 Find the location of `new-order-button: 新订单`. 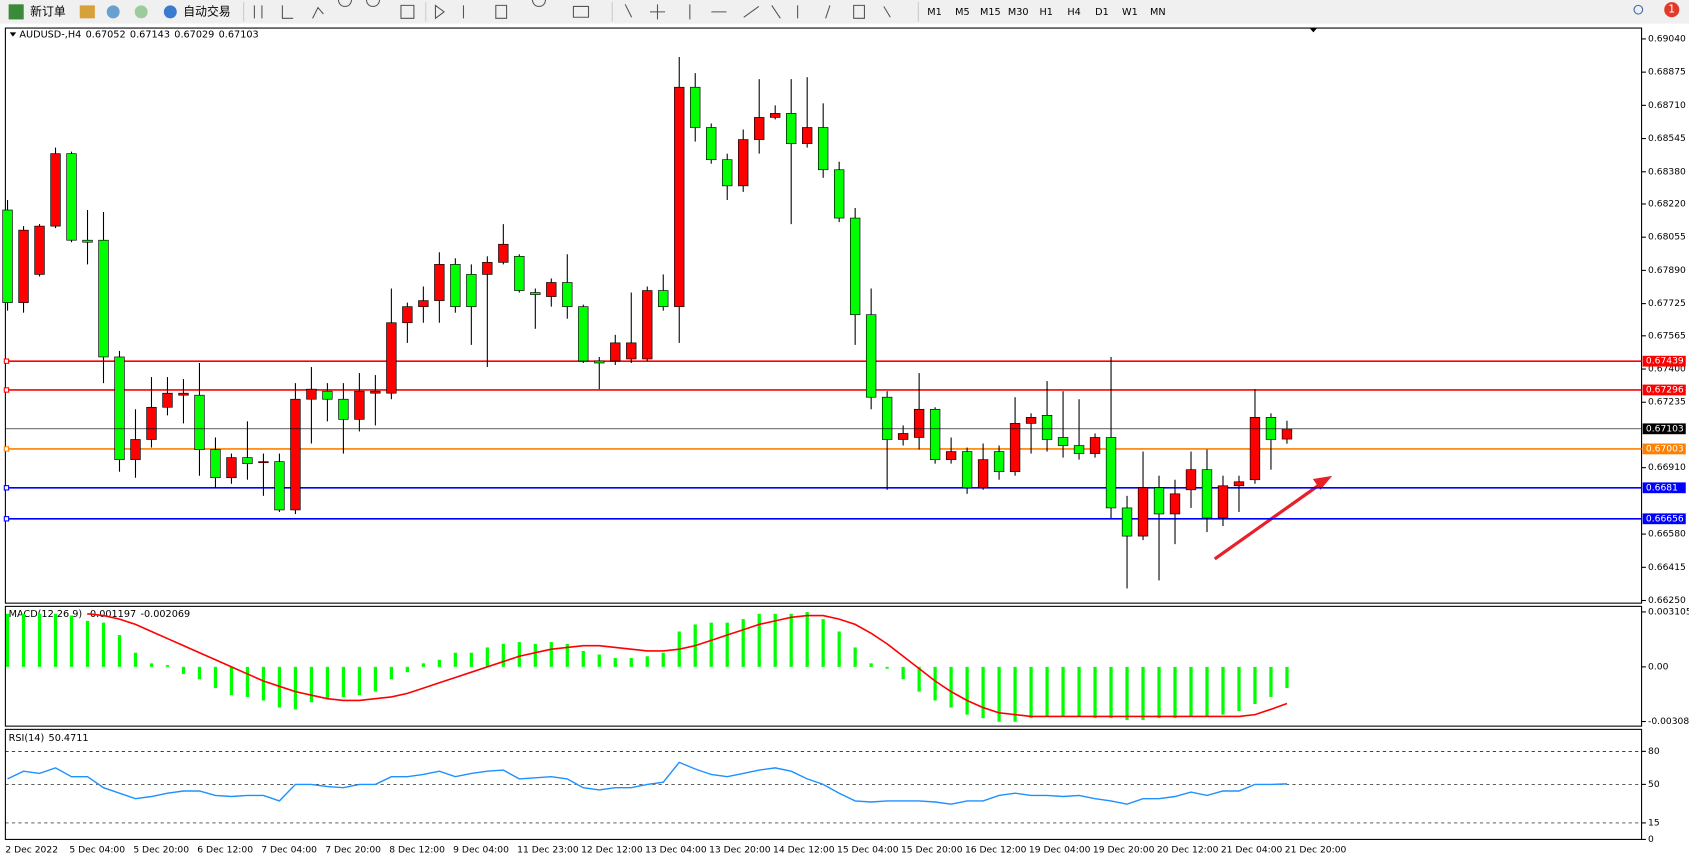

new-order-button: 新订单 is located at coordinates (48, 11).